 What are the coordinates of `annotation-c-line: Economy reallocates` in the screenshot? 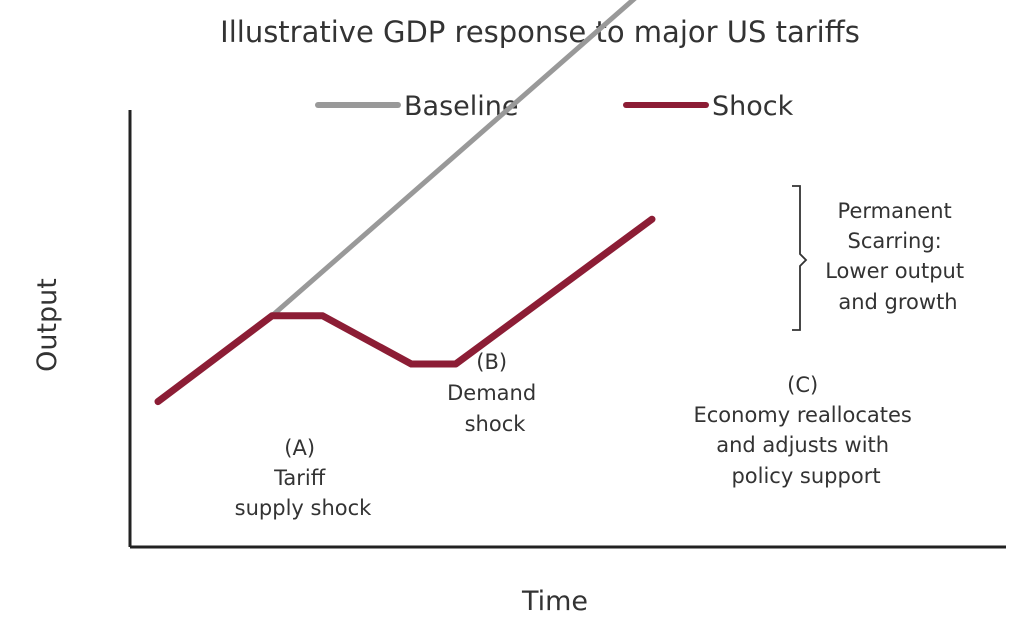 It's located at (802, 415).